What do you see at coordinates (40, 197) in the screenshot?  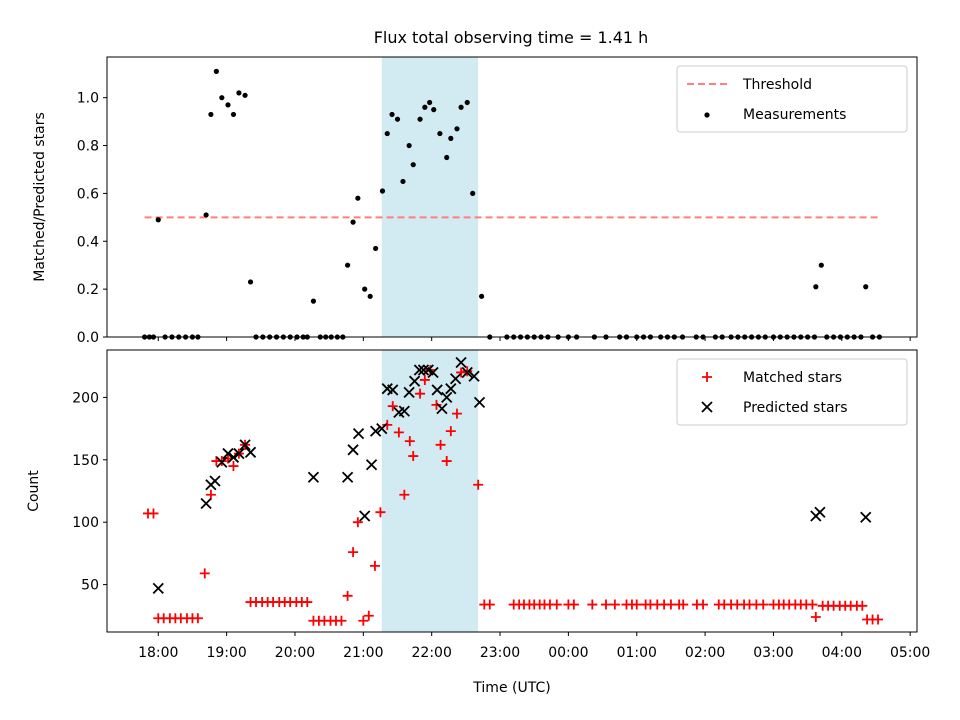 I see `y-axis-label: Matched/Predicted stars` at bounding box center [40, 197].